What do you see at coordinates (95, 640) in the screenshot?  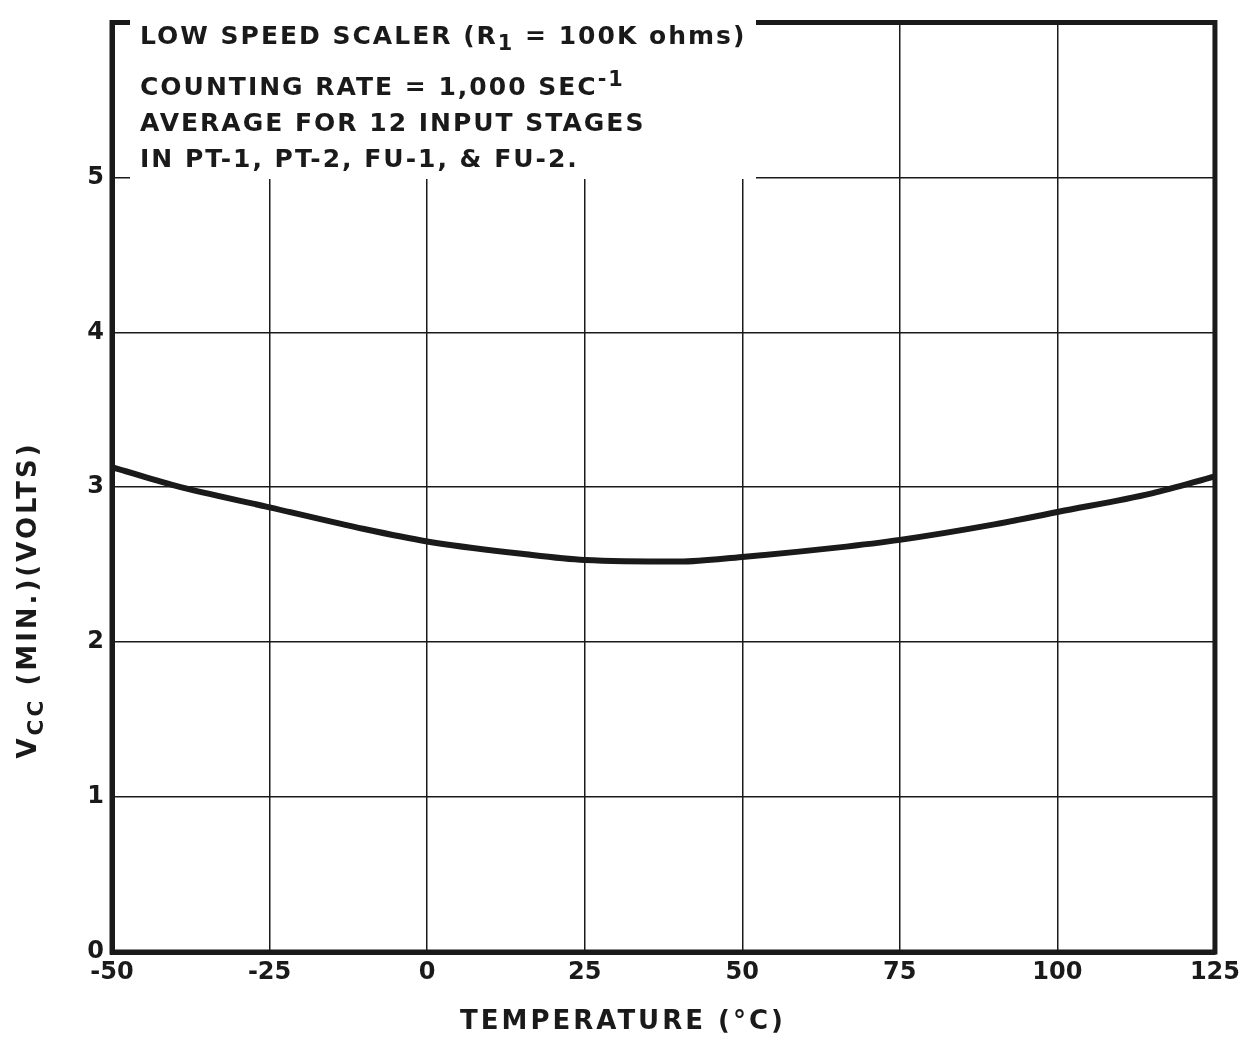 I see `y-tick-label: 2` at bounding box center [95, 640].